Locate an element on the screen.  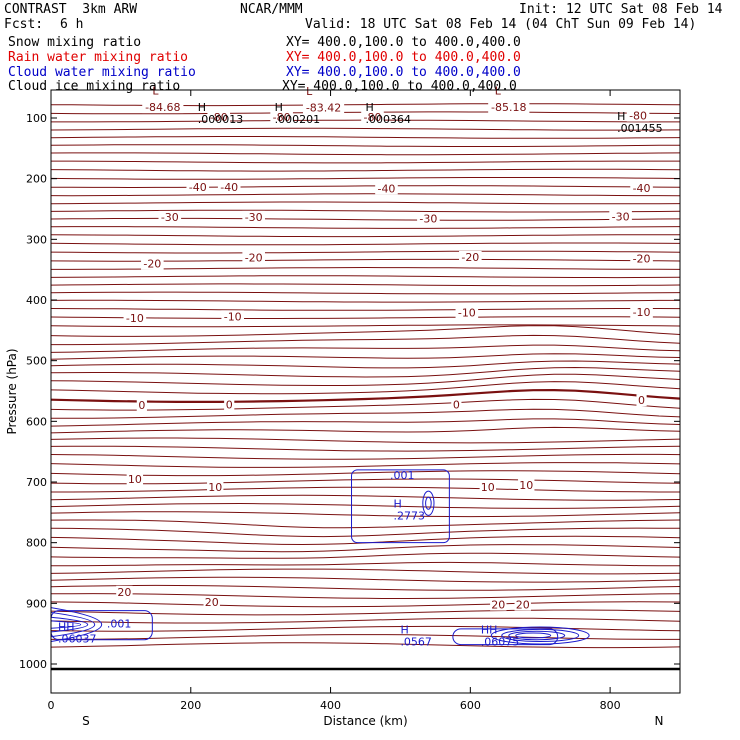
x-tick-label: 400 is located at coordinates (330, 705).